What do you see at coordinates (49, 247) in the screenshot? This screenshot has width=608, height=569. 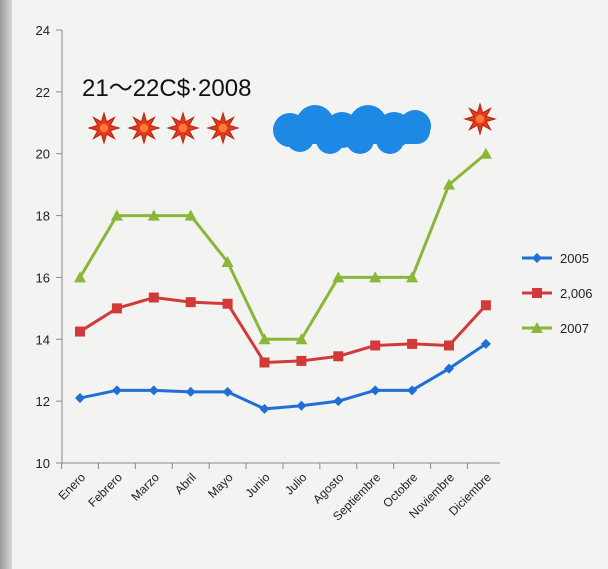 I see `y-ticks: 10 12 14 16 18 20 22 24` at bounding box center [49, 247].